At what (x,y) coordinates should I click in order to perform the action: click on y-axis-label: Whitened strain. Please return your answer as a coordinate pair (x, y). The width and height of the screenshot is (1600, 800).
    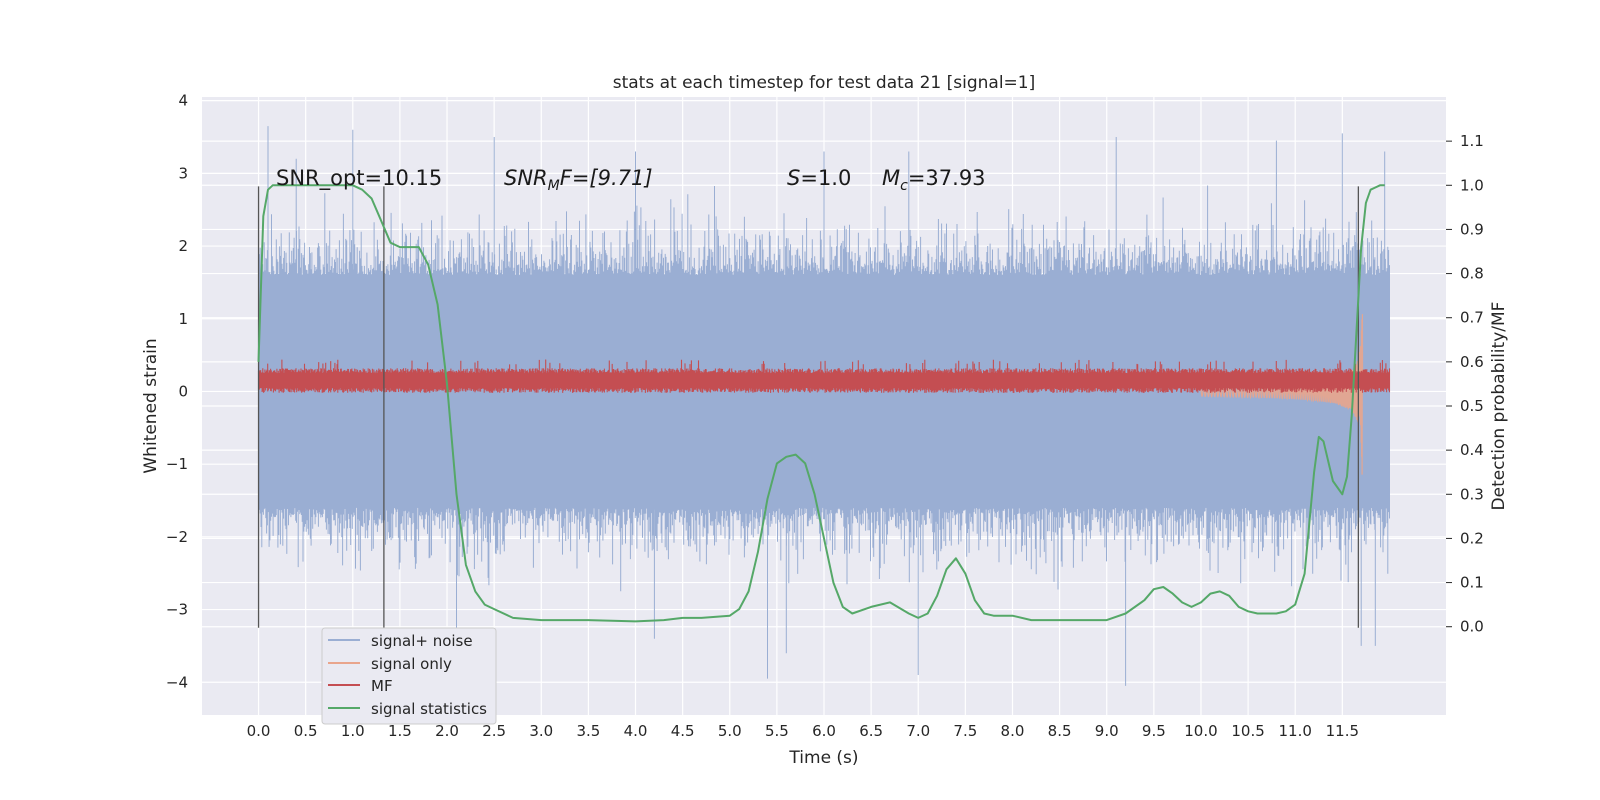
    Looking at the image, I should click on (151, 405).